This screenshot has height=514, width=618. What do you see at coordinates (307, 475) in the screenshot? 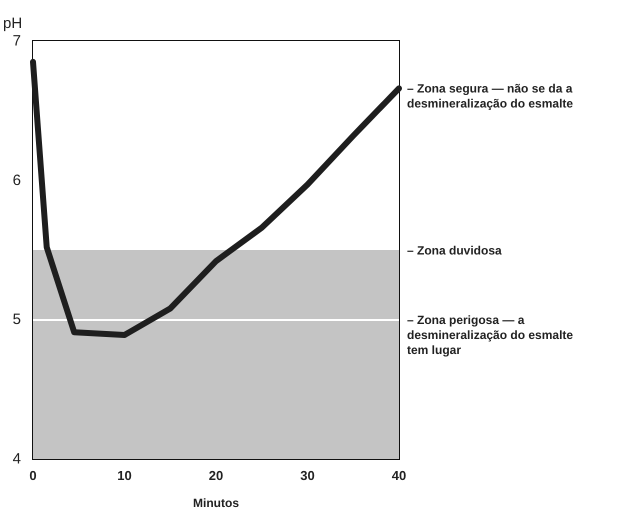
I see `x-tick-label: 30` at bounding box center [307, 475].